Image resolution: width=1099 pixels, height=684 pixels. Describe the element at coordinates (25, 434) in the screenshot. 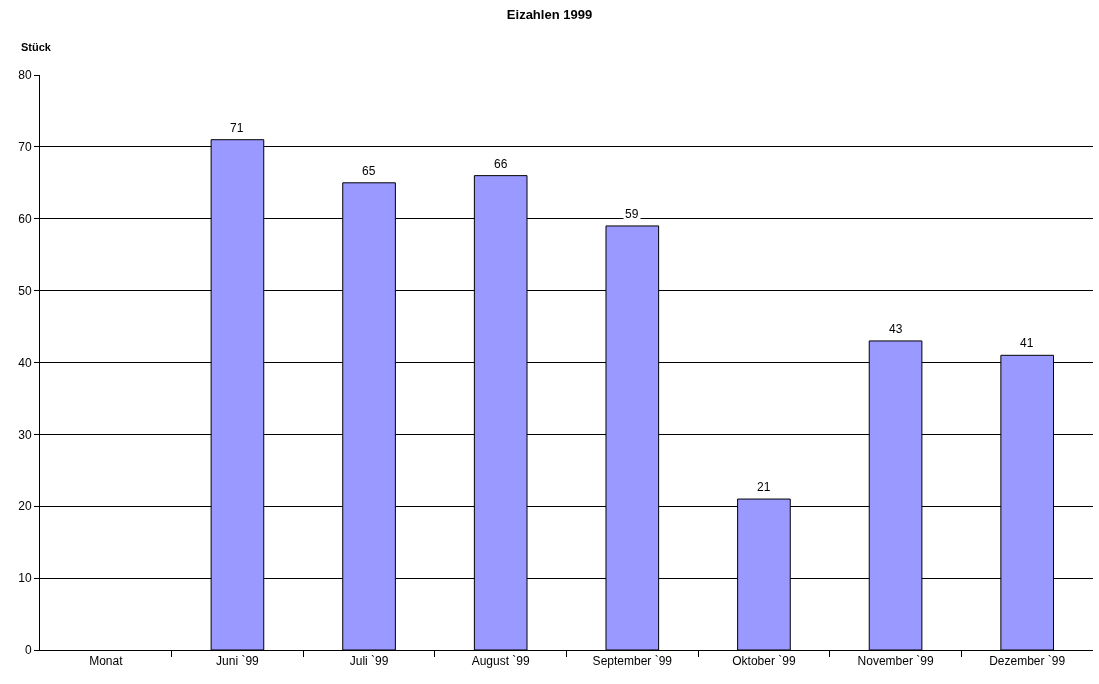

I see `y-tick-label: 30` at that location.